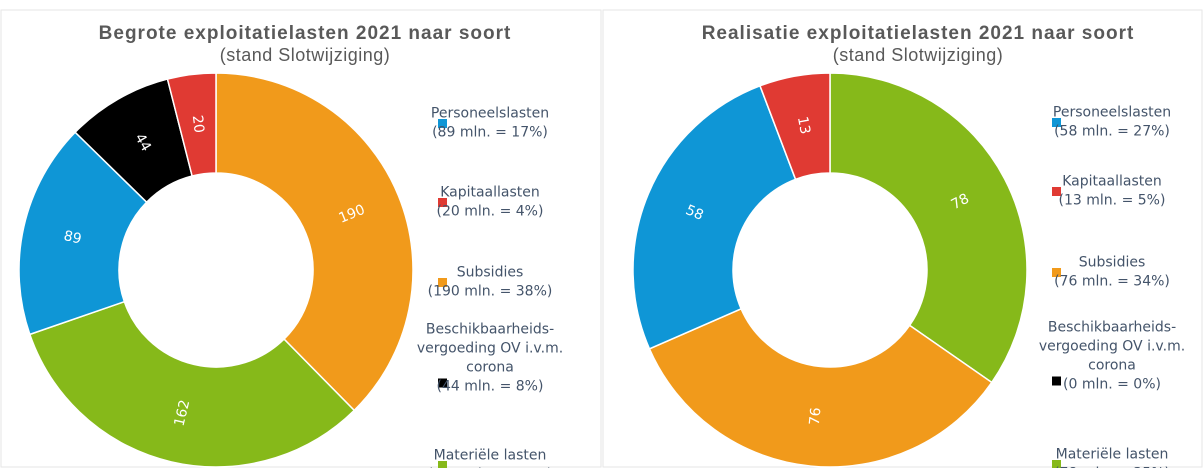 The image size is (1203, 468). I want to click on slice-label: 162, so click(183, 413).